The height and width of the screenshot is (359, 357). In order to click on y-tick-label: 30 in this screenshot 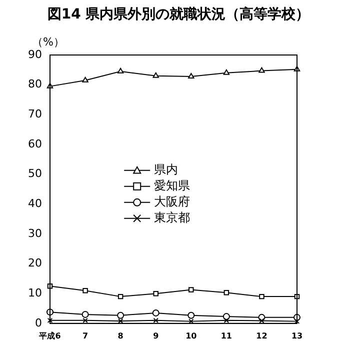, I will do `click(35, 233)`.